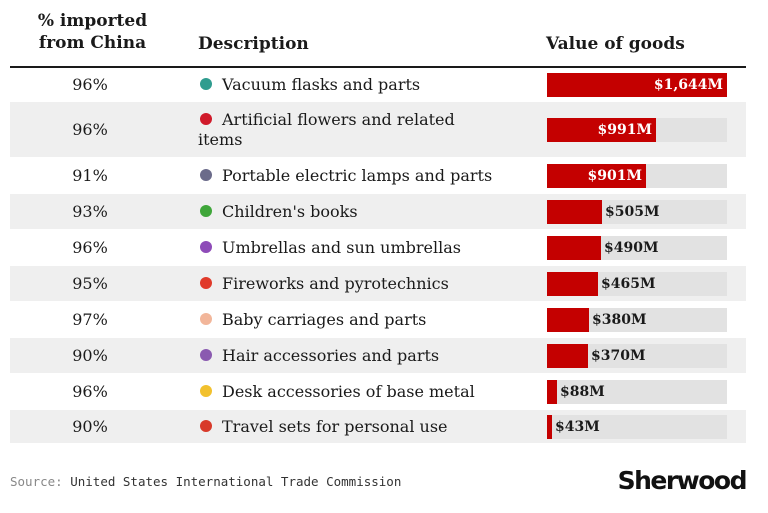 The image size is (768, 513). What do you see at coordinates (206, 175) in the screenshot?
I see `flashlight-icon` at bounding box center [206, 175].